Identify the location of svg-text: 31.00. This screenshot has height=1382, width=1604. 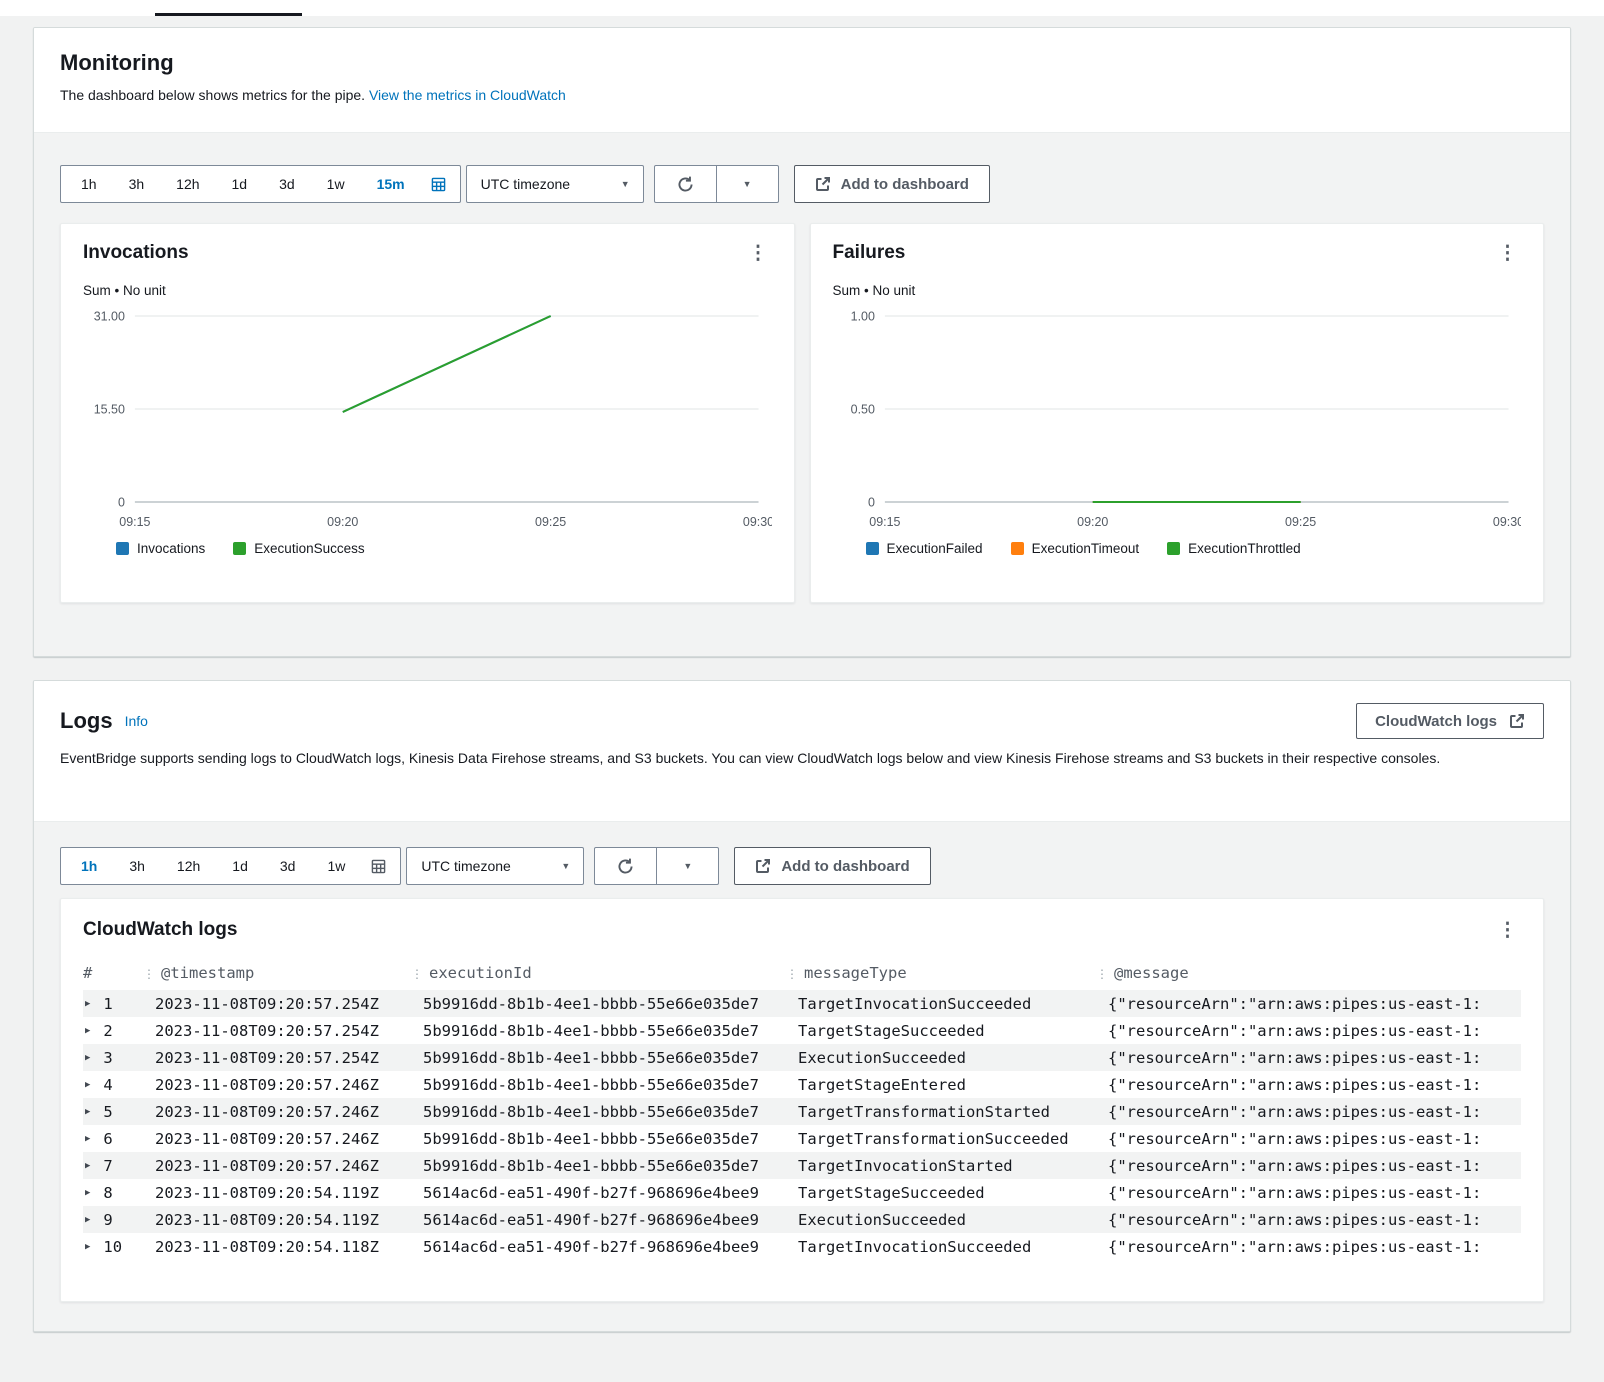
(109, 316).